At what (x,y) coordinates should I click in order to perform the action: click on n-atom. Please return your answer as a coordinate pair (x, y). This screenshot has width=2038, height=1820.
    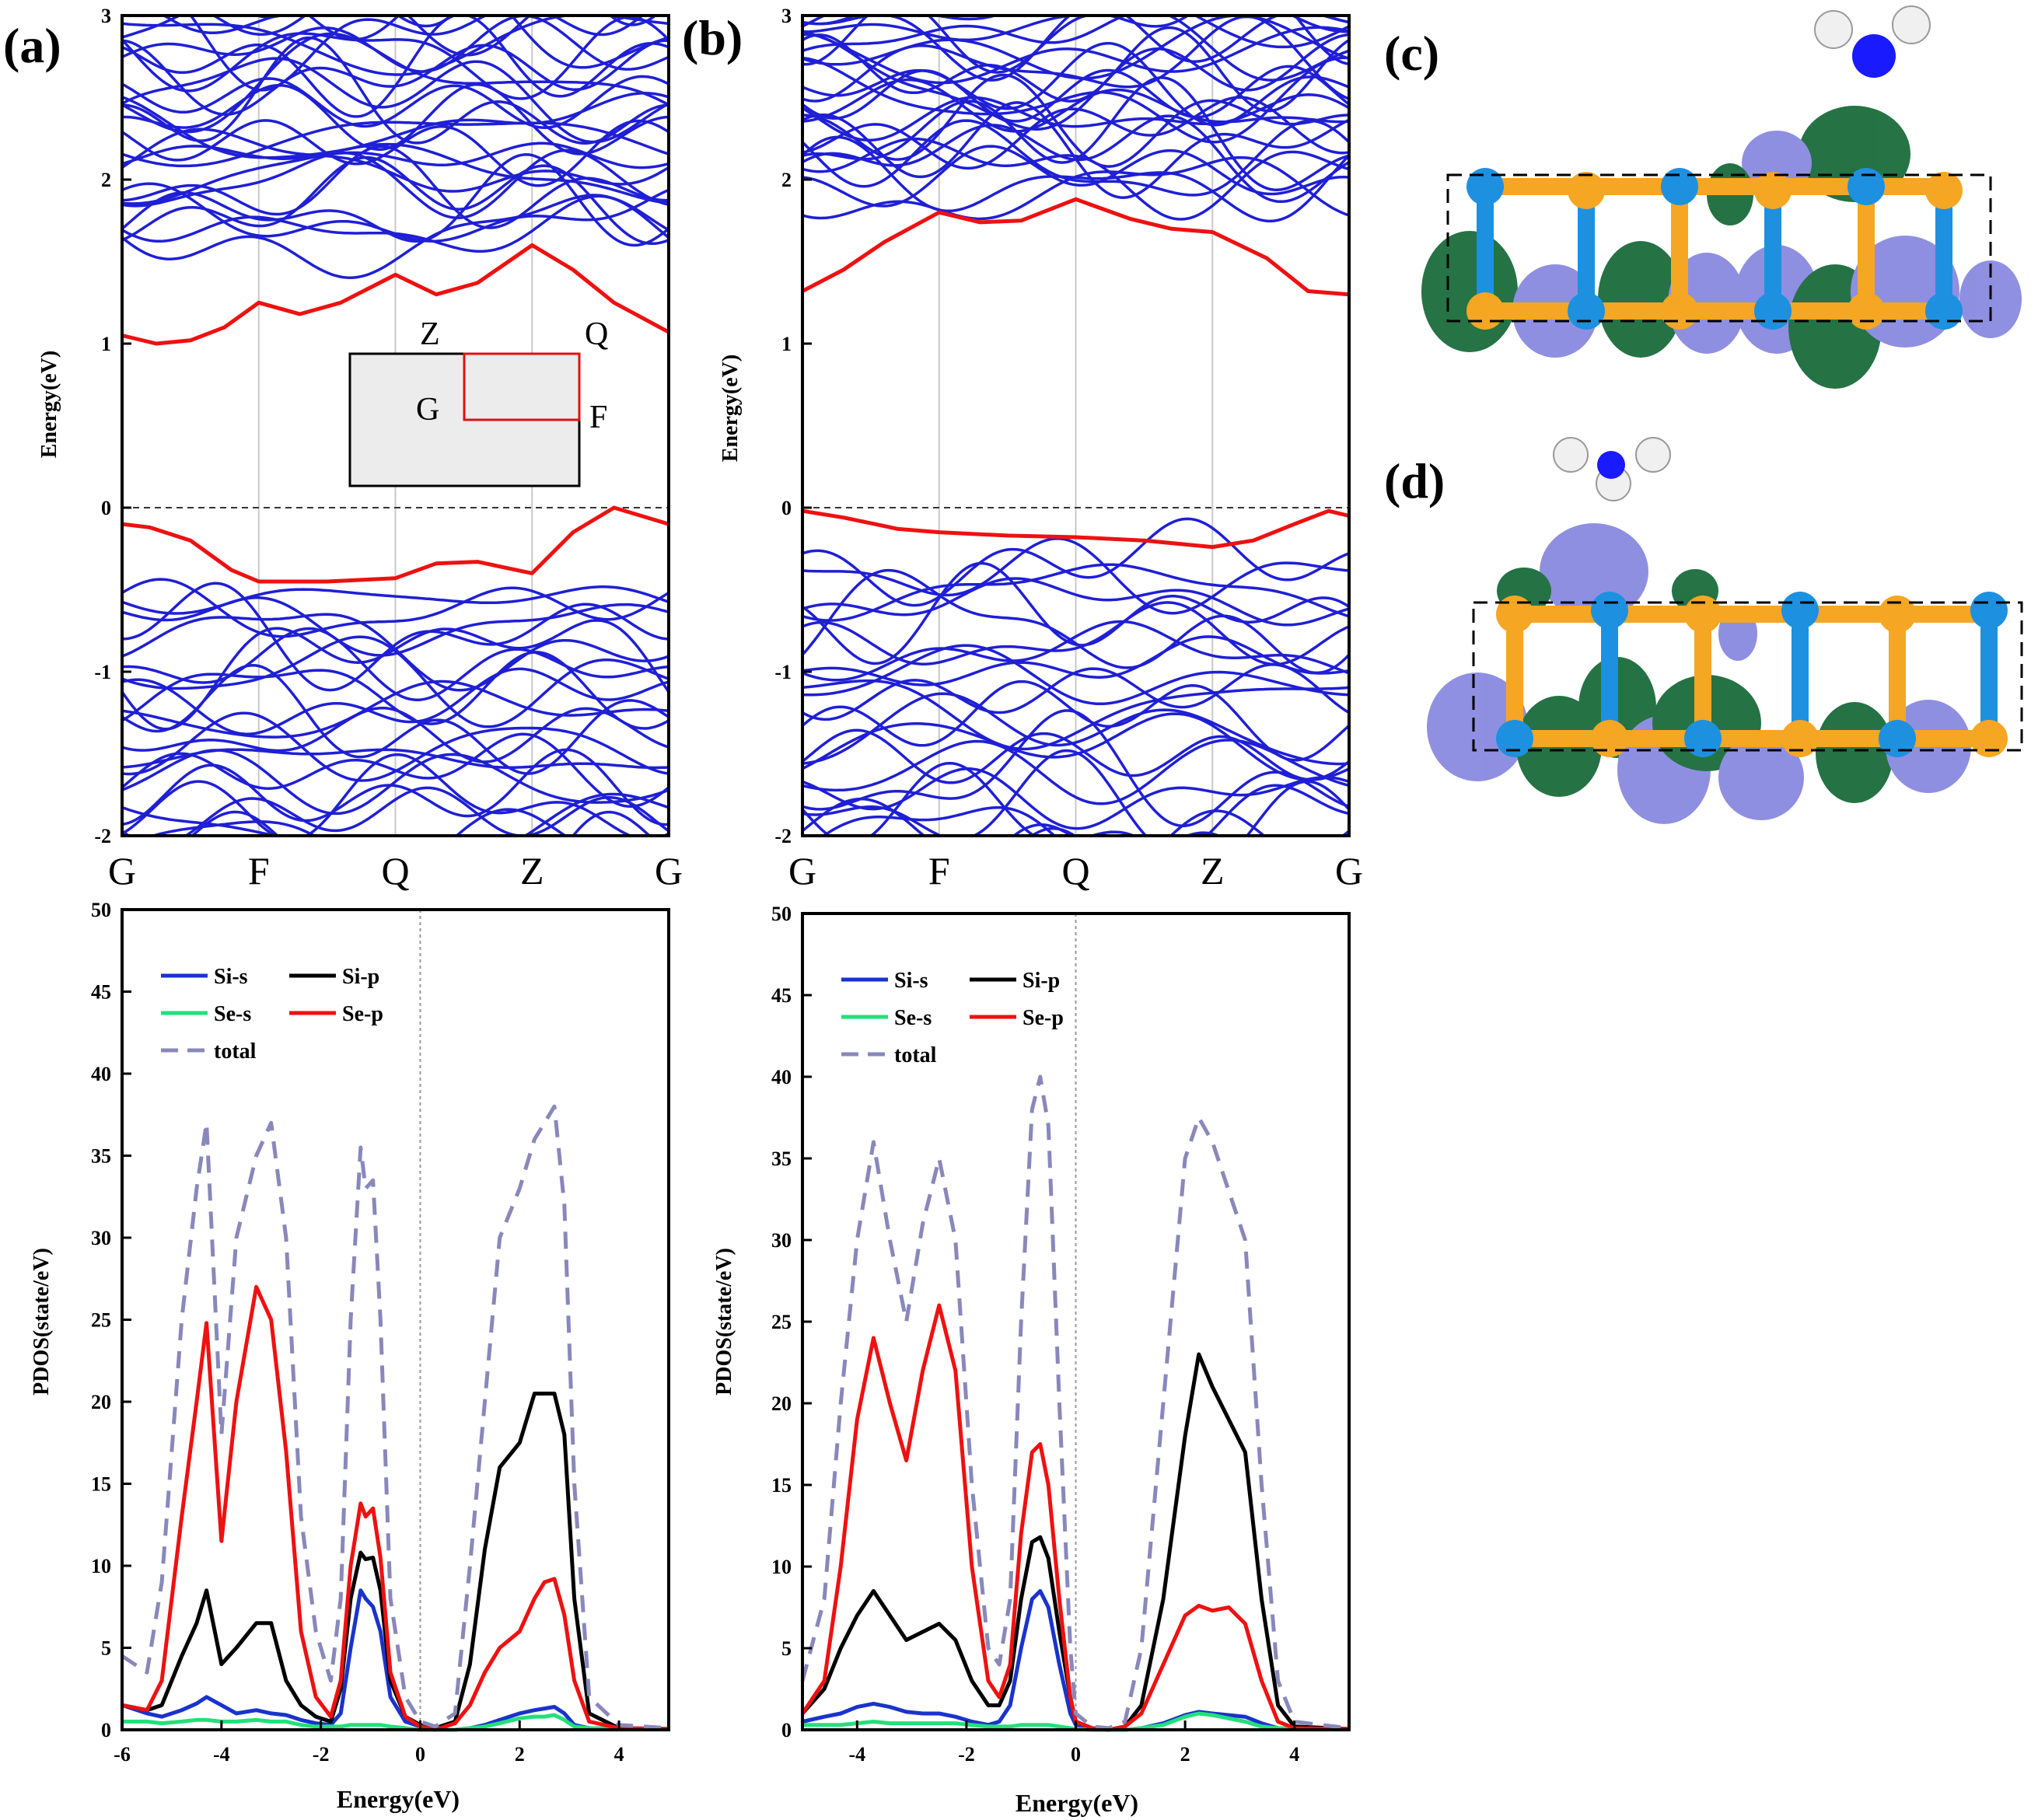
    Looking at the image, I should click on (1611, 465).